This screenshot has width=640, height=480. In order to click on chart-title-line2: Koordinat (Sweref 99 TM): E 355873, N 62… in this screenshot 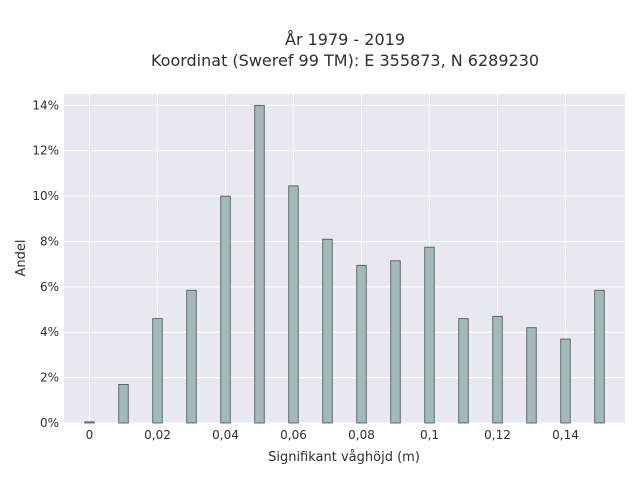, I will do `click(345, 60)`.